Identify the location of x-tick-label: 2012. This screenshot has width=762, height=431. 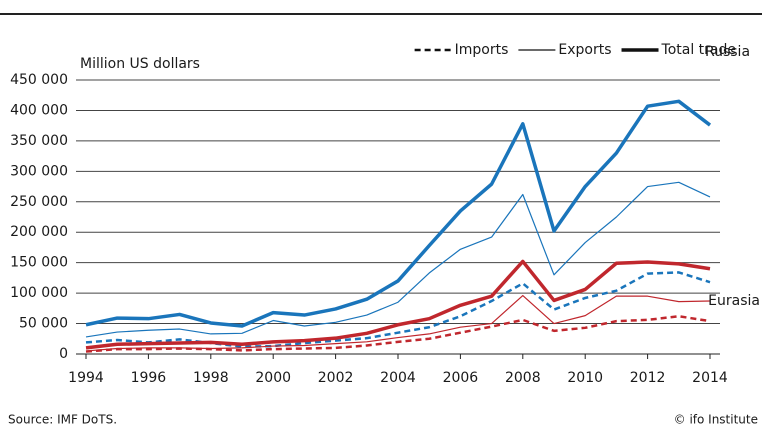
(648, 378).